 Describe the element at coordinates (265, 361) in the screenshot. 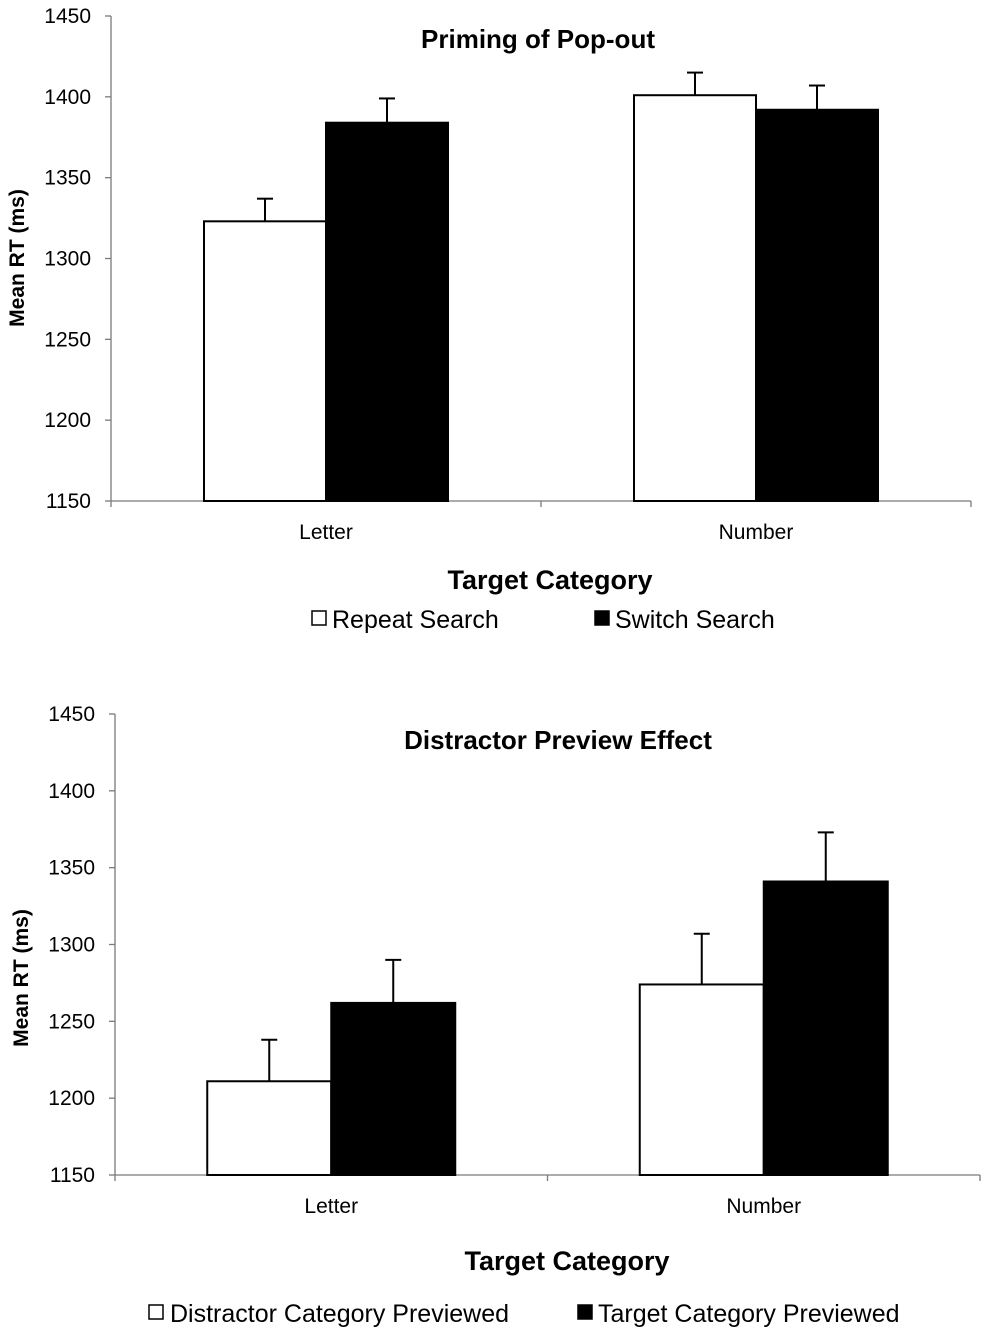

I see `bar-repeat-search-letter` at that location.